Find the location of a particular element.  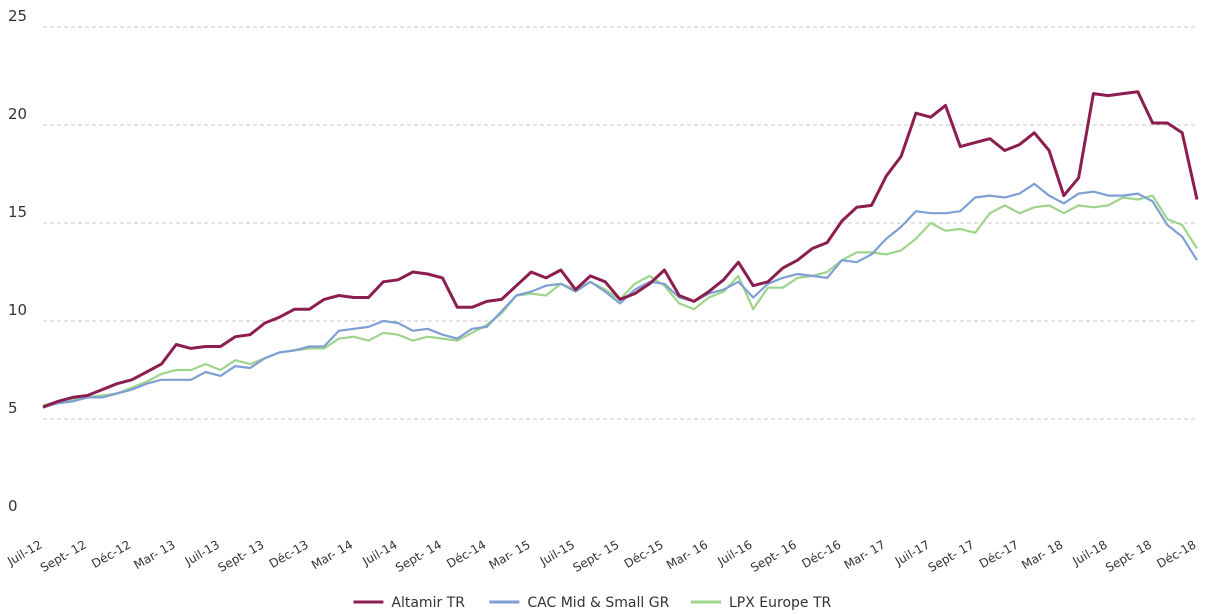

legend-label: Altamir TR is located at coordinates (428, 603).